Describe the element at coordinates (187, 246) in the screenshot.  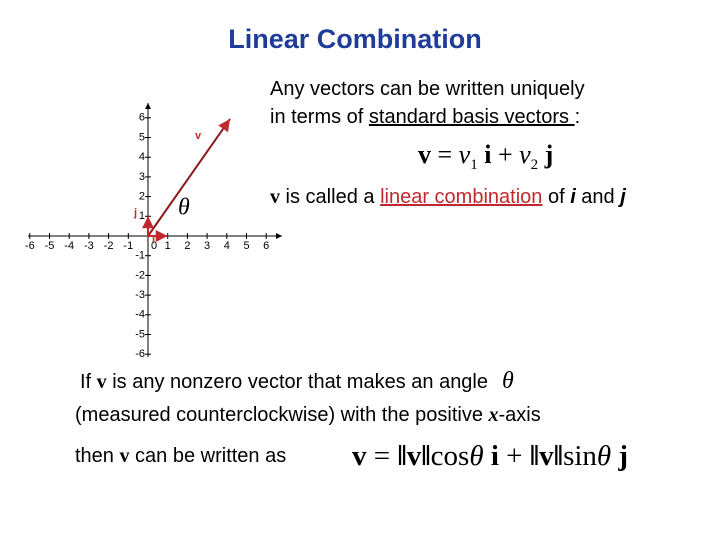
I see `x-tick-label: 2` at that location.